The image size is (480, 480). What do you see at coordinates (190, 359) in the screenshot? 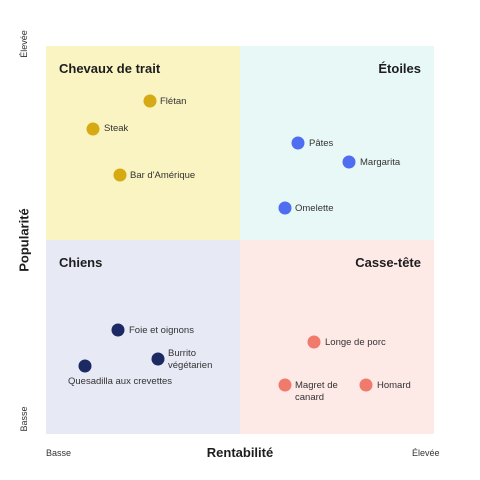
I see `menu-item-label: Burrito végétarien` at bounding box center [190, 359].